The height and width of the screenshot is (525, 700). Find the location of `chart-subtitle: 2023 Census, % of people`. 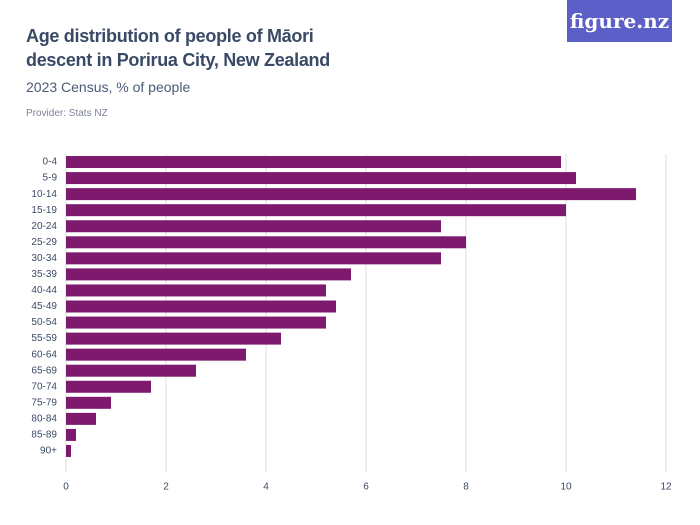

chart-subtitle: 2023 Census, % of people is located at coordinates (108, 87).